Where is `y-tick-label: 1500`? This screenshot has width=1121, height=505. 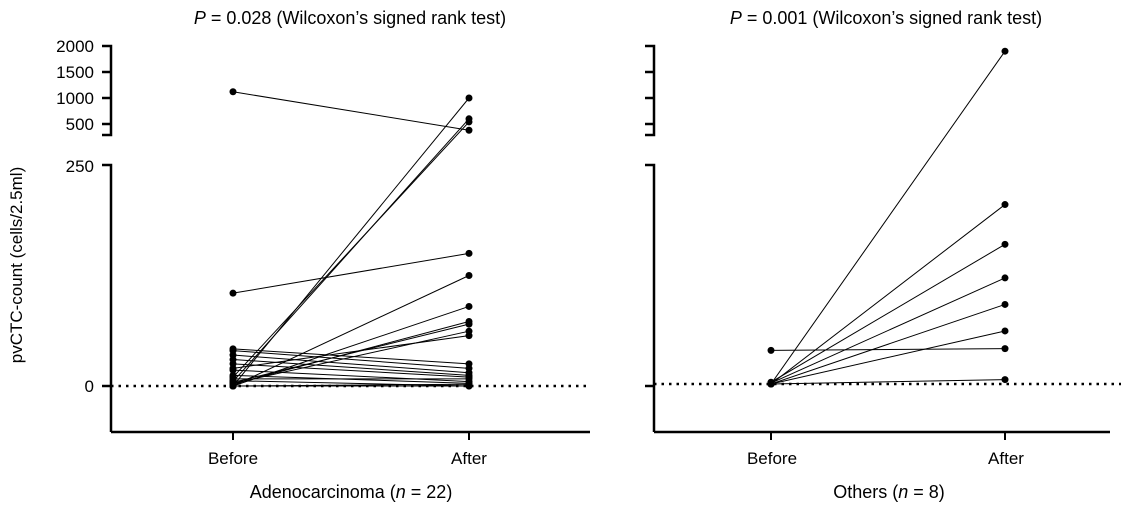 y-tick-label: 1500 is located at coordinates (75, 72).